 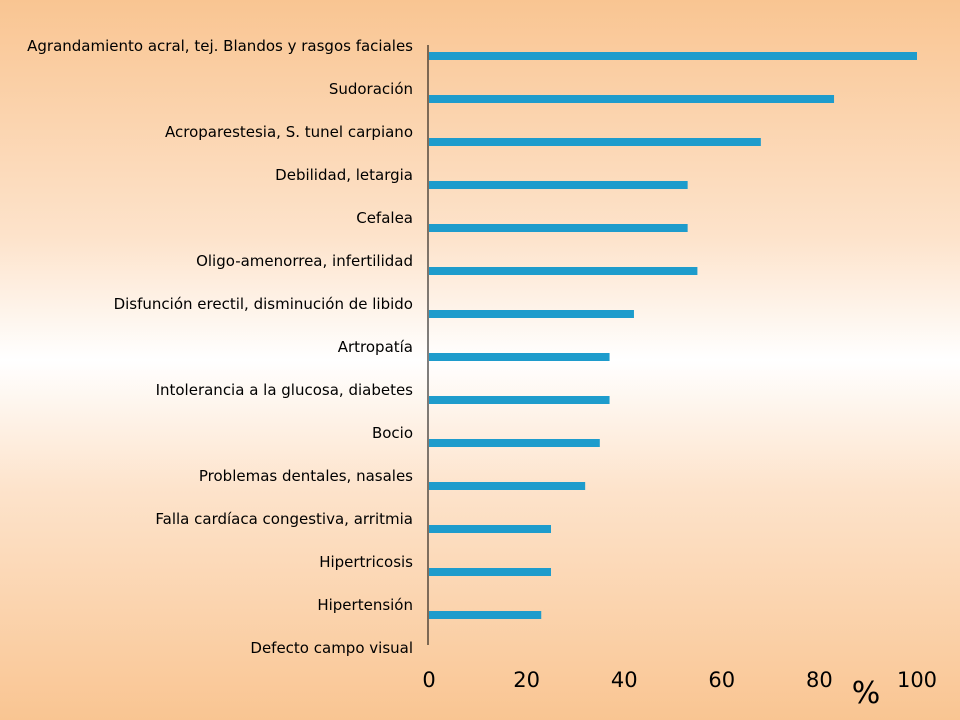 I want to click on category-label: Falla cardíaca congestiva, arritmia, so click(x=284, y=519).